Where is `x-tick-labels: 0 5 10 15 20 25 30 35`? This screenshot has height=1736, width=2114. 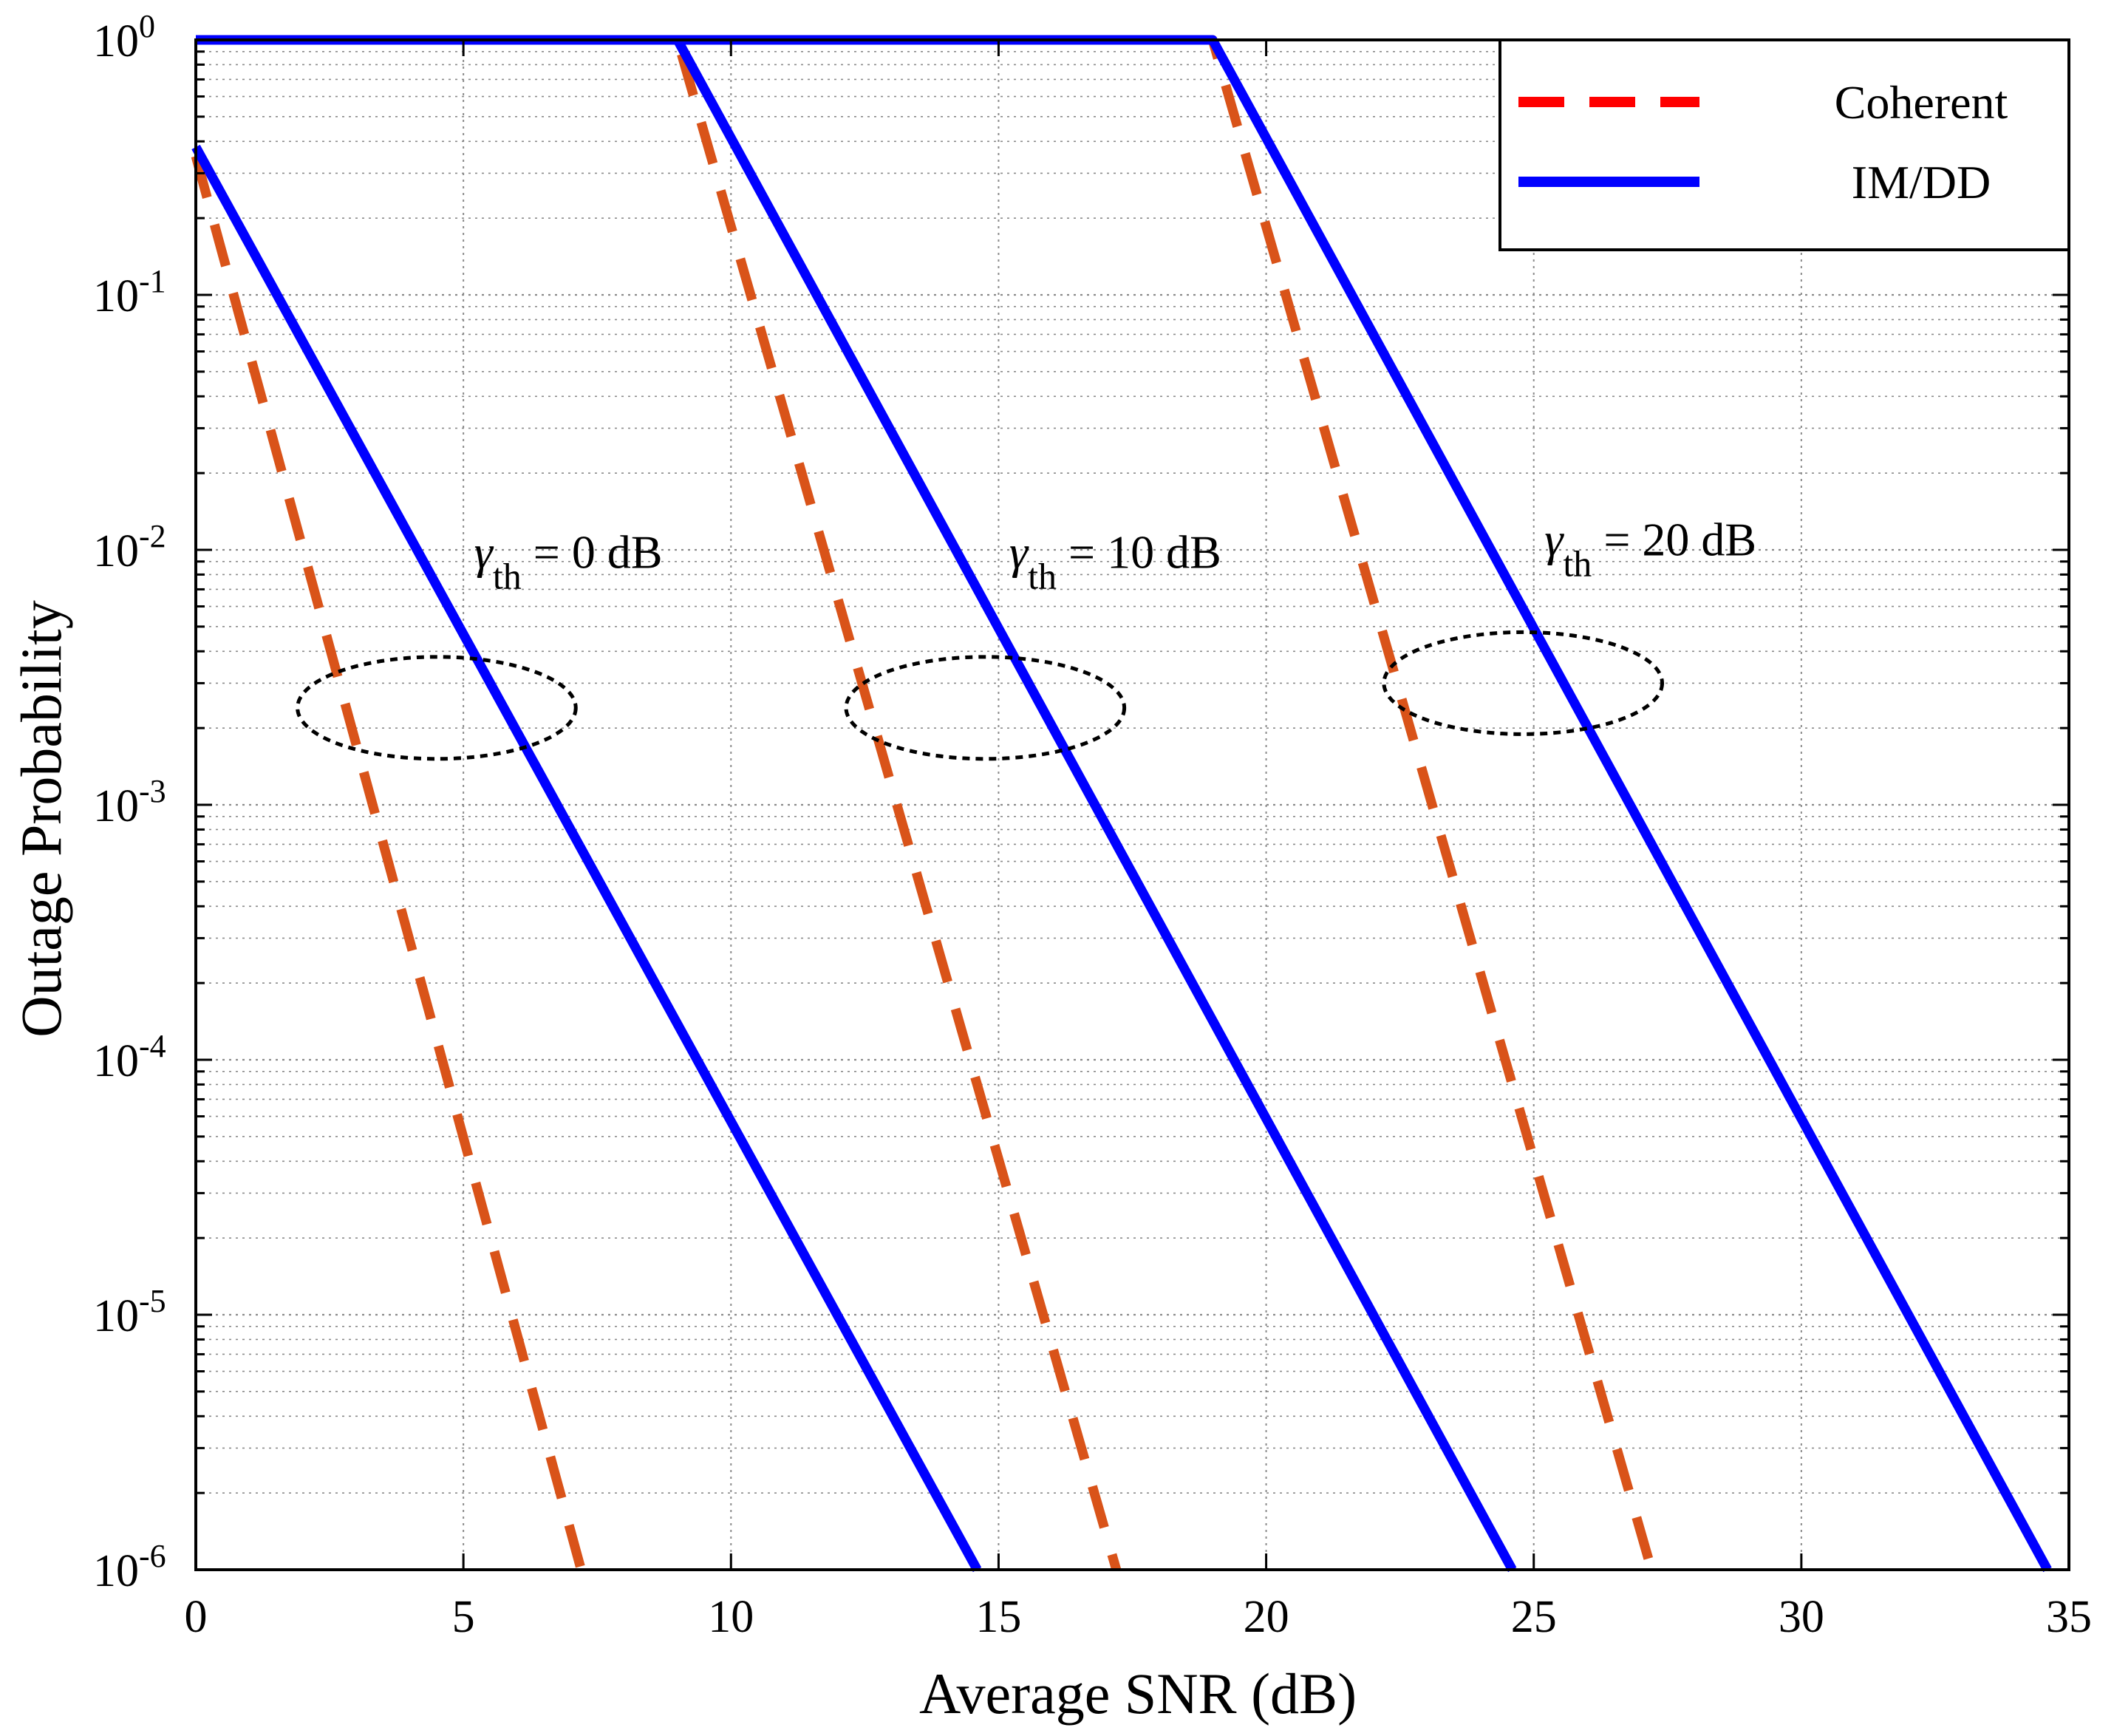
x-tick-labels: 0 5 10 15 20 25 30 35 is located at coordinates (1139, 1617).